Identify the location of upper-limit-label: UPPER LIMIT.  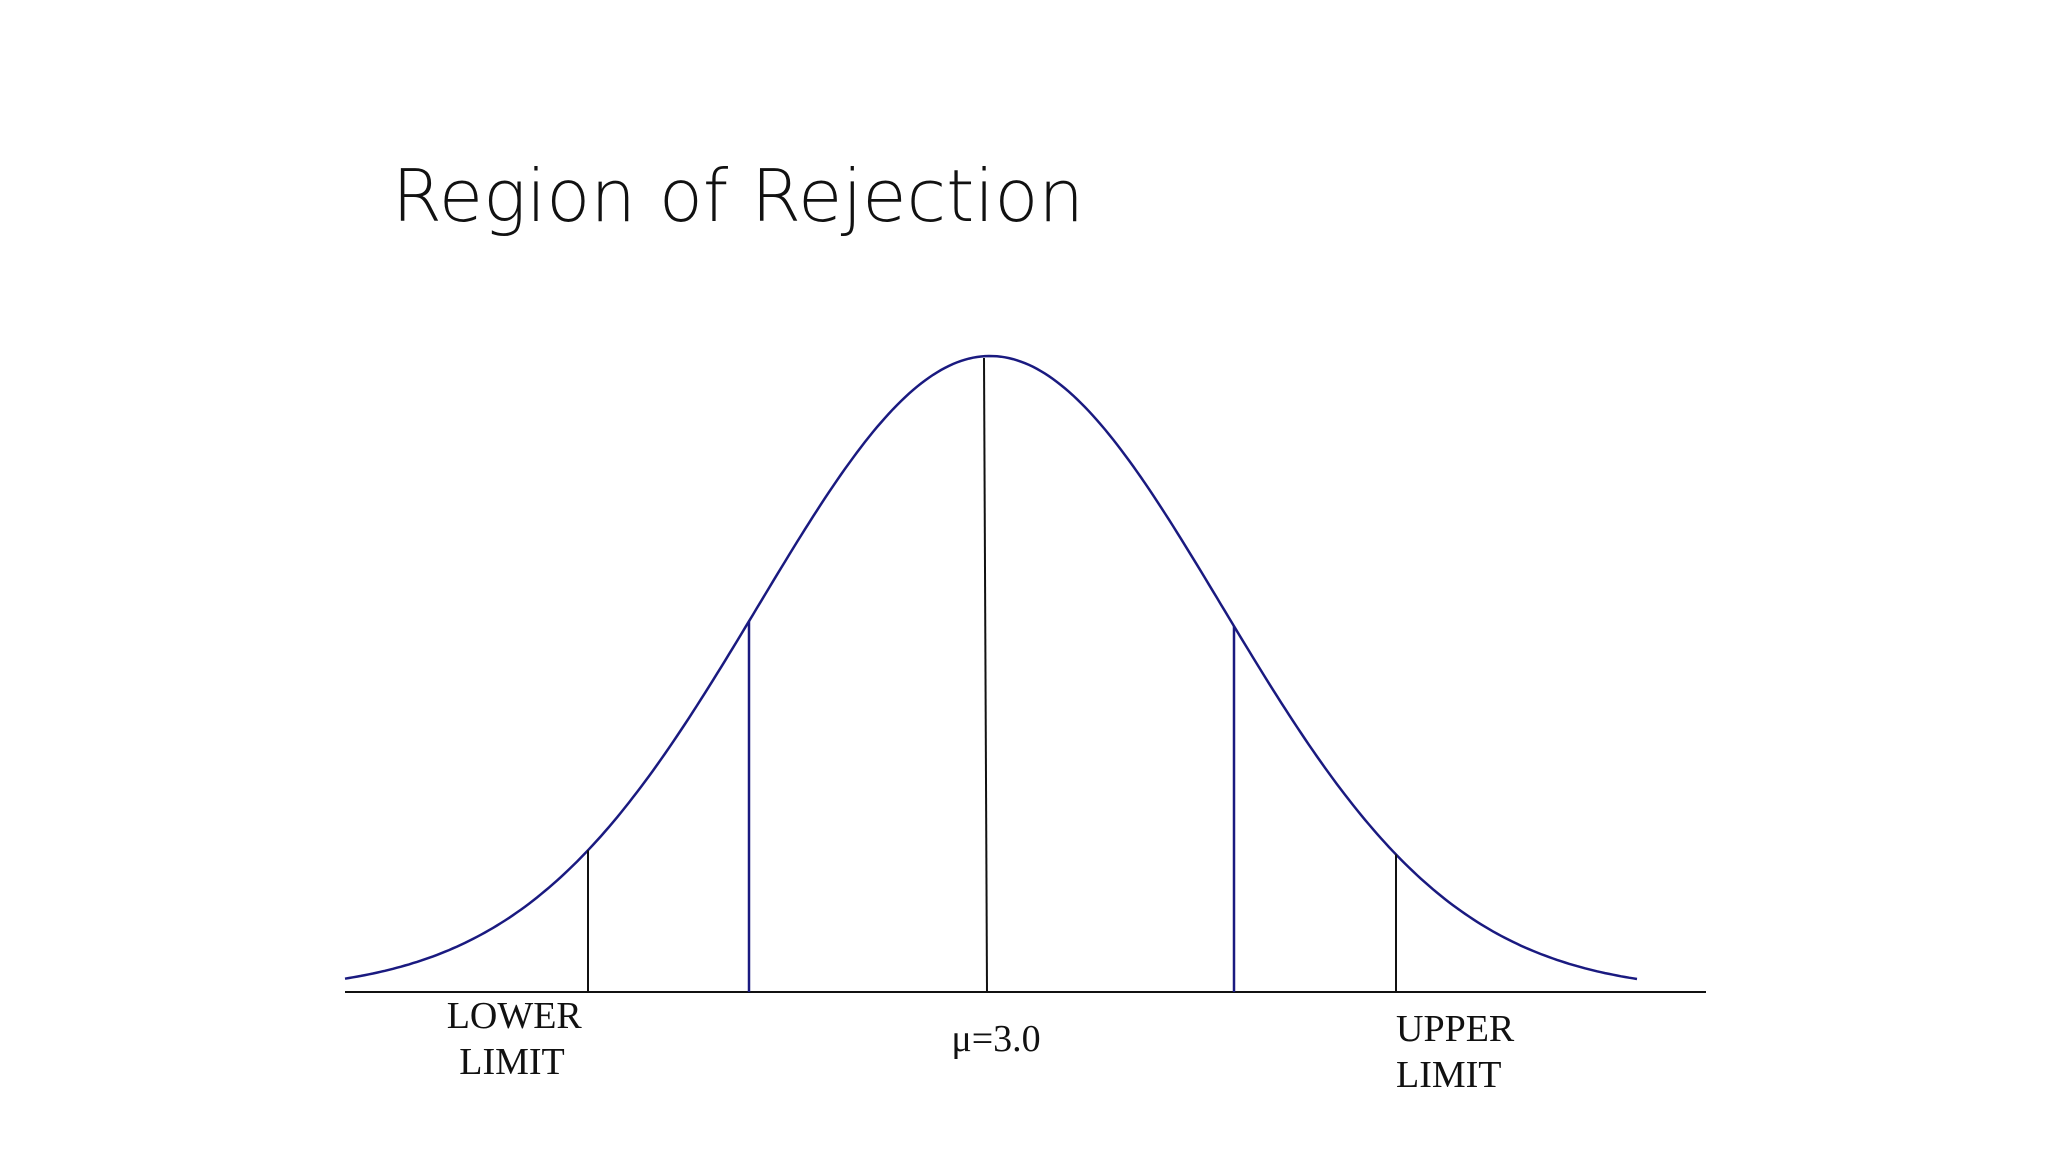
(1460, 1052).